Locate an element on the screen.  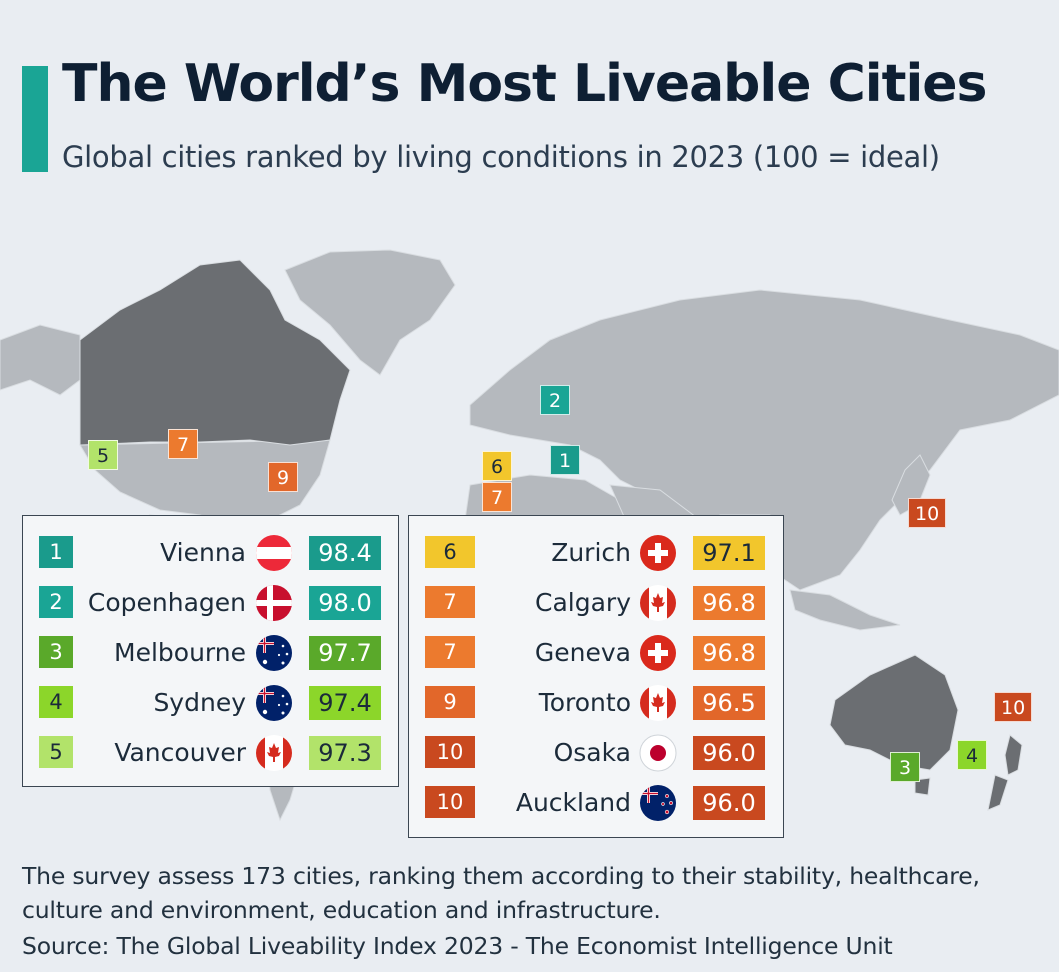
map-marker-vancouver: 5 is located at coordinates (103, 455).